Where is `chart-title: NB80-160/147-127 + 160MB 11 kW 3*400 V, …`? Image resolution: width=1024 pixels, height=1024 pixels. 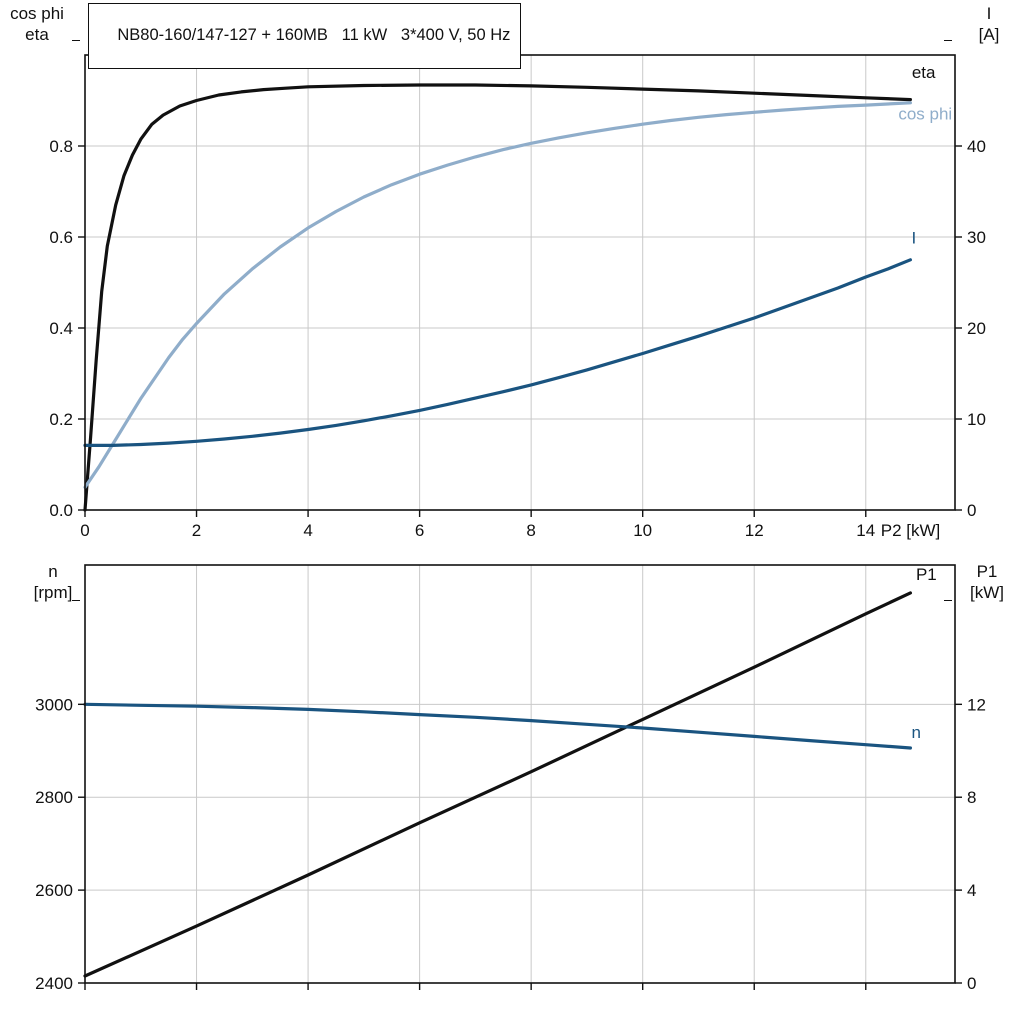
chart-title: NB80-160/147-127 + 160MB 11 kW 3*400 V, … is located at coordinates (314, 35).